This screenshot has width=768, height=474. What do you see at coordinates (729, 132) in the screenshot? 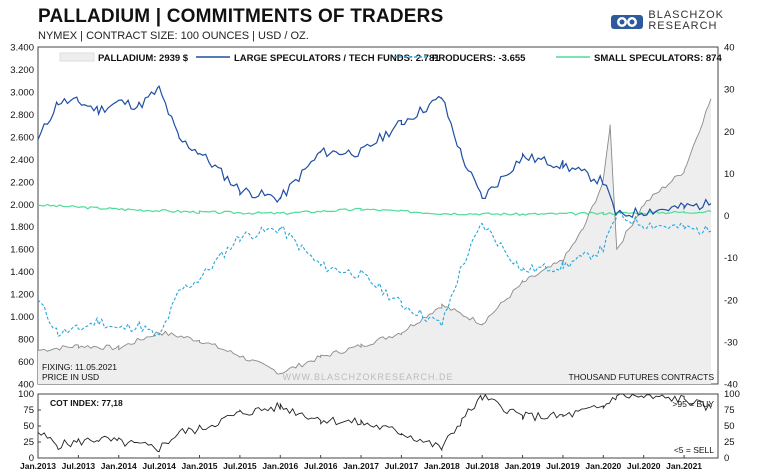
I see `y-right-tick-label: 20` at bounding box center [729, 132].